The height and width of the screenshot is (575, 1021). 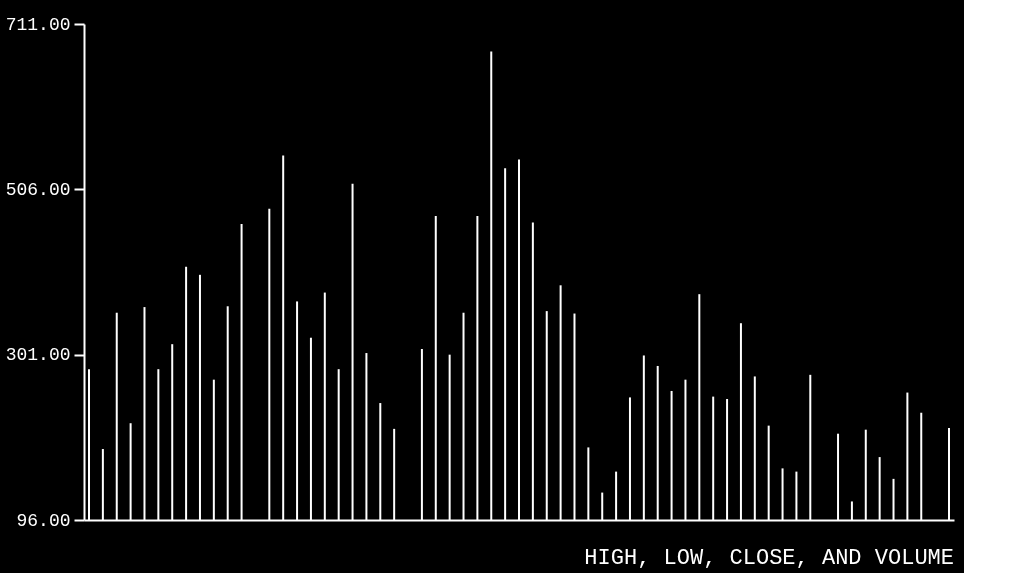 What do you see at coordinates (769, 558) in the screenshot?
I see `text: HIGH, LOW, CLOSE, AND VOLUME` at bounding box center [769, 558].